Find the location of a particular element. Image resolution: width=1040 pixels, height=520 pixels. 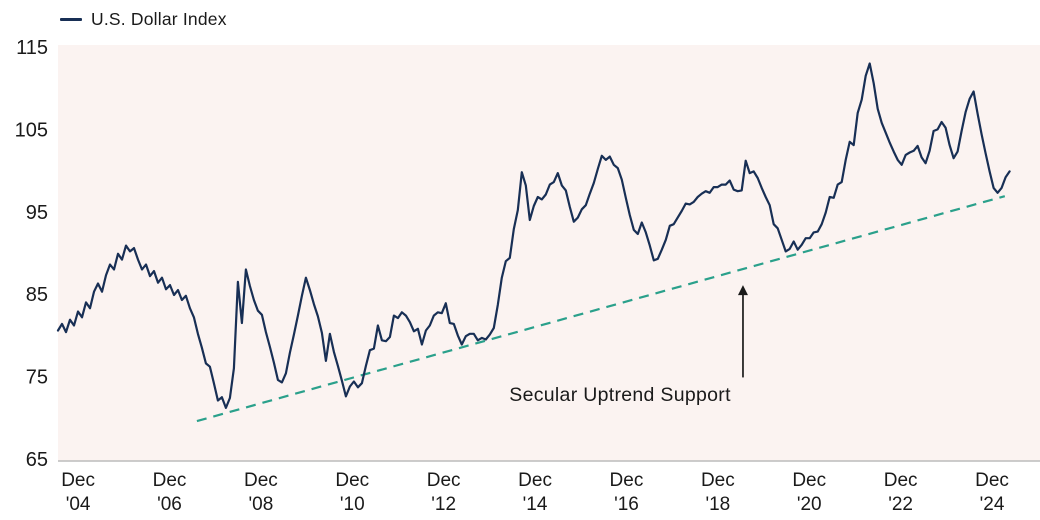

x-tick-label-year: '06 is located at coordinates (169, 504).